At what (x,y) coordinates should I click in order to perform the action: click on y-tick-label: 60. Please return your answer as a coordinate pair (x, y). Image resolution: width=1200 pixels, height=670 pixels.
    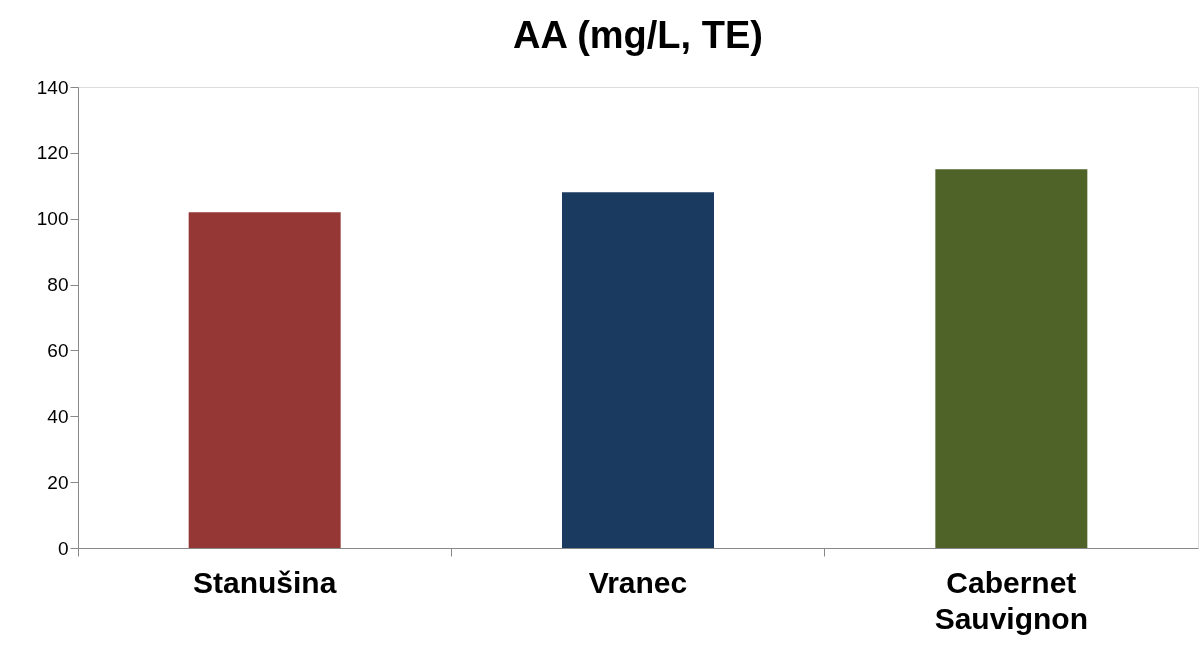
    Looking at the image, I should click on (58, 350).